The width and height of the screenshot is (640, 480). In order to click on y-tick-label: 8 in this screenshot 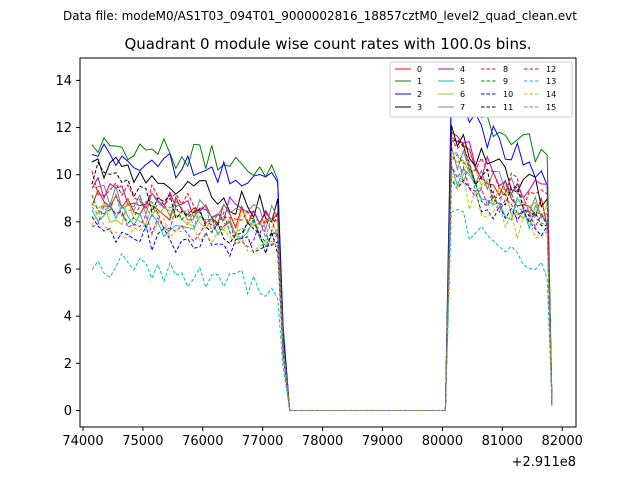, I will do `click(68, 222)`.